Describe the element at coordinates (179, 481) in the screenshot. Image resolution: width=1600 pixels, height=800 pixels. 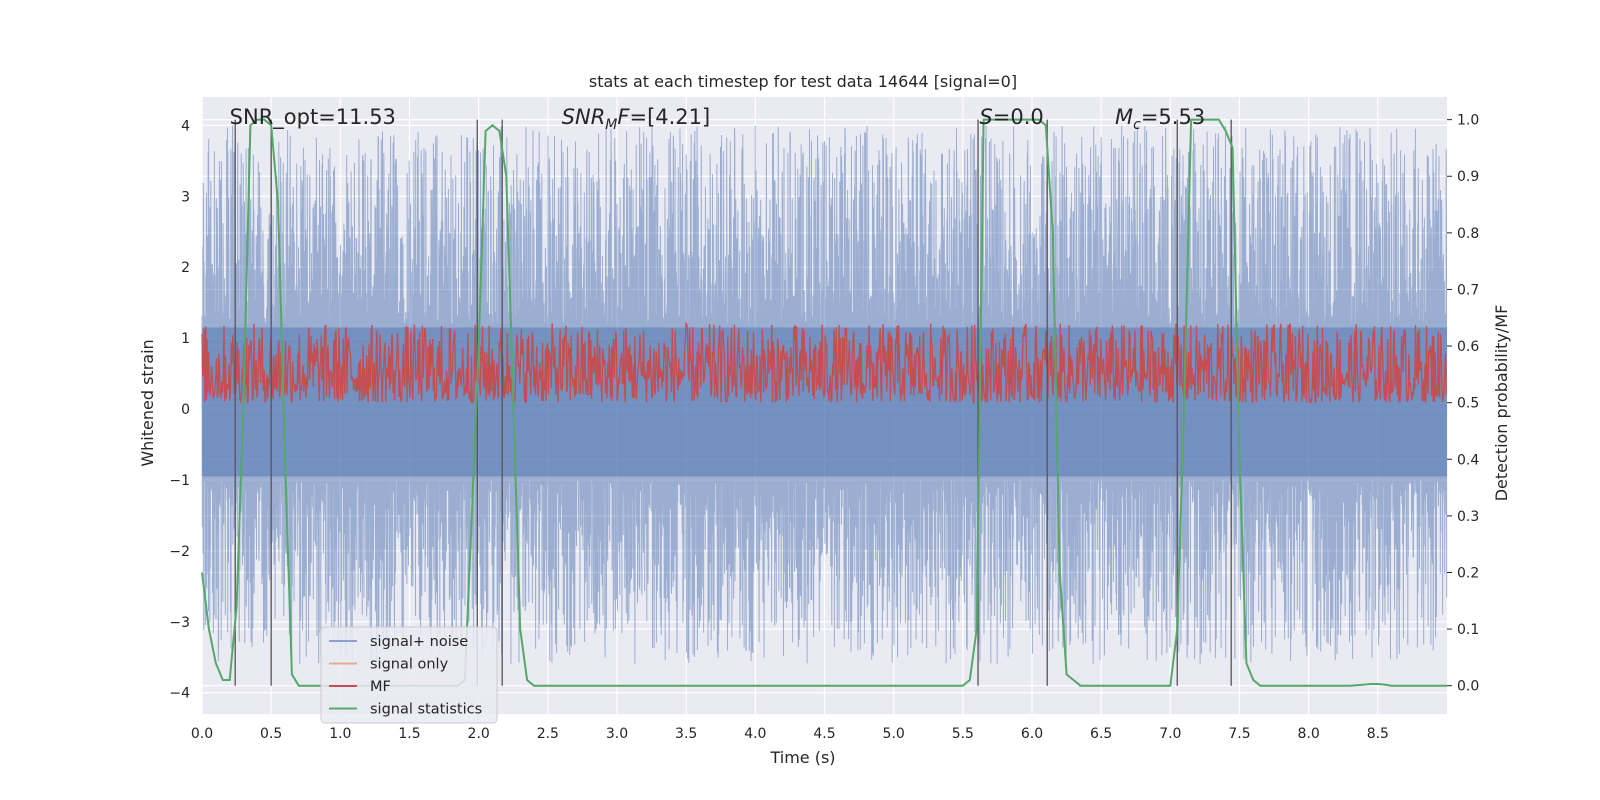
I see `y-tick-label: −1` at that location.